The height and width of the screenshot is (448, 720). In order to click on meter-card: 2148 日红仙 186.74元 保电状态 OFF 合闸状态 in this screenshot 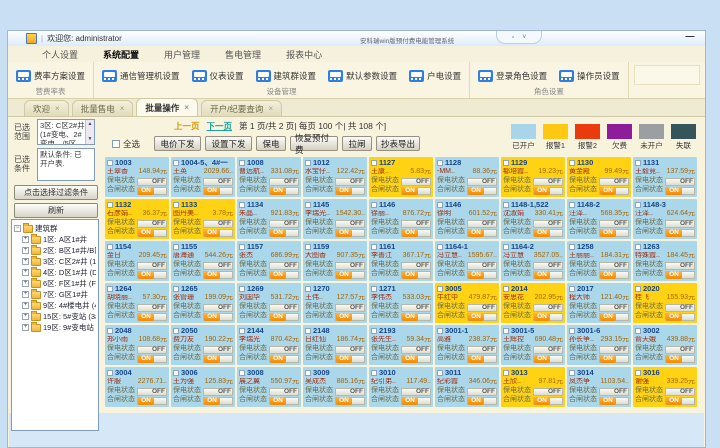, I will do `click(335, 345)`.